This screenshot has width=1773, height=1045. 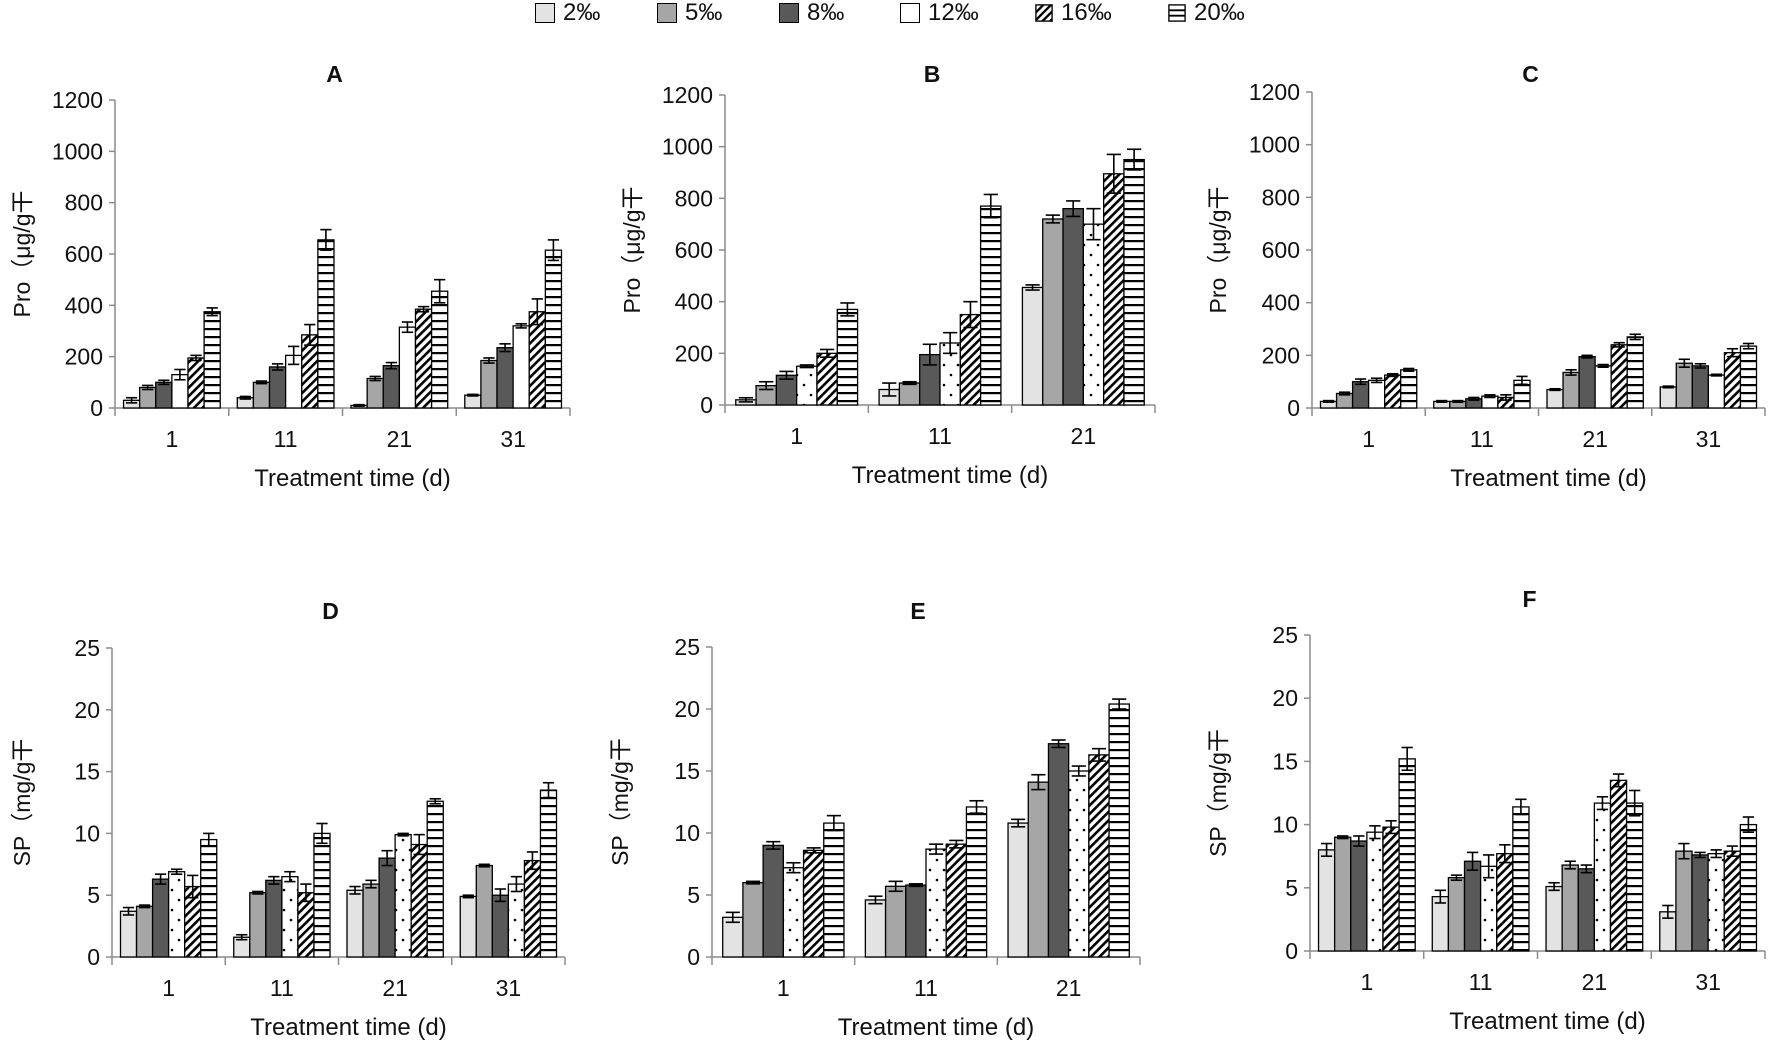 What do you see at coordinates (1440, 923) in the screenshot?
I see `bar-f-11-2‰` at bounding box center [1440, 923].